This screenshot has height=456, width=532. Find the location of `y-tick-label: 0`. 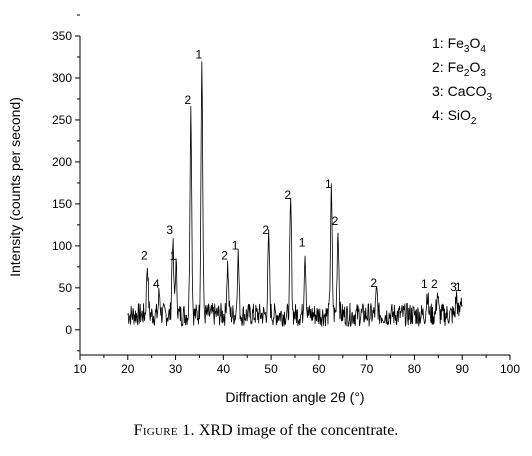

y-tick-label: 0 is located at coordinates (68, 330).